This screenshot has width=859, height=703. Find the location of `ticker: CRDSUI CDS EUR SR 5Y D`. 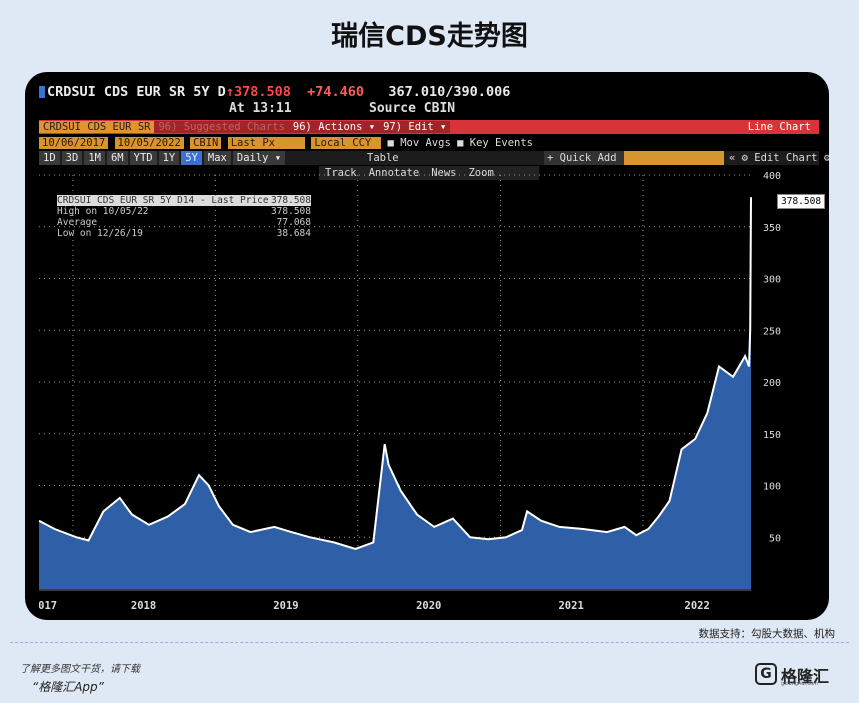

ticker: CRDSUI CDS EUR SR 5Y D is located at coordinates (136, 92).